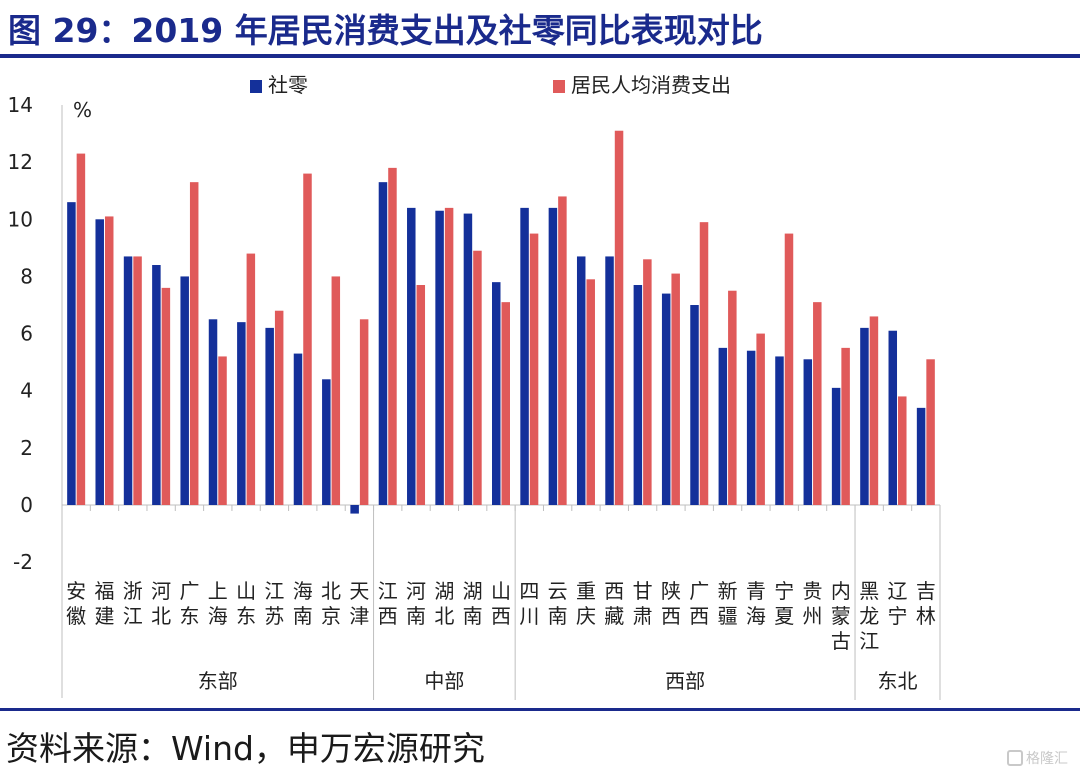 This screenshot has height=774, width=1080. Describe the element at coordinates (869, 616) in the screenshot. I see `category-char: 龙` at that location.